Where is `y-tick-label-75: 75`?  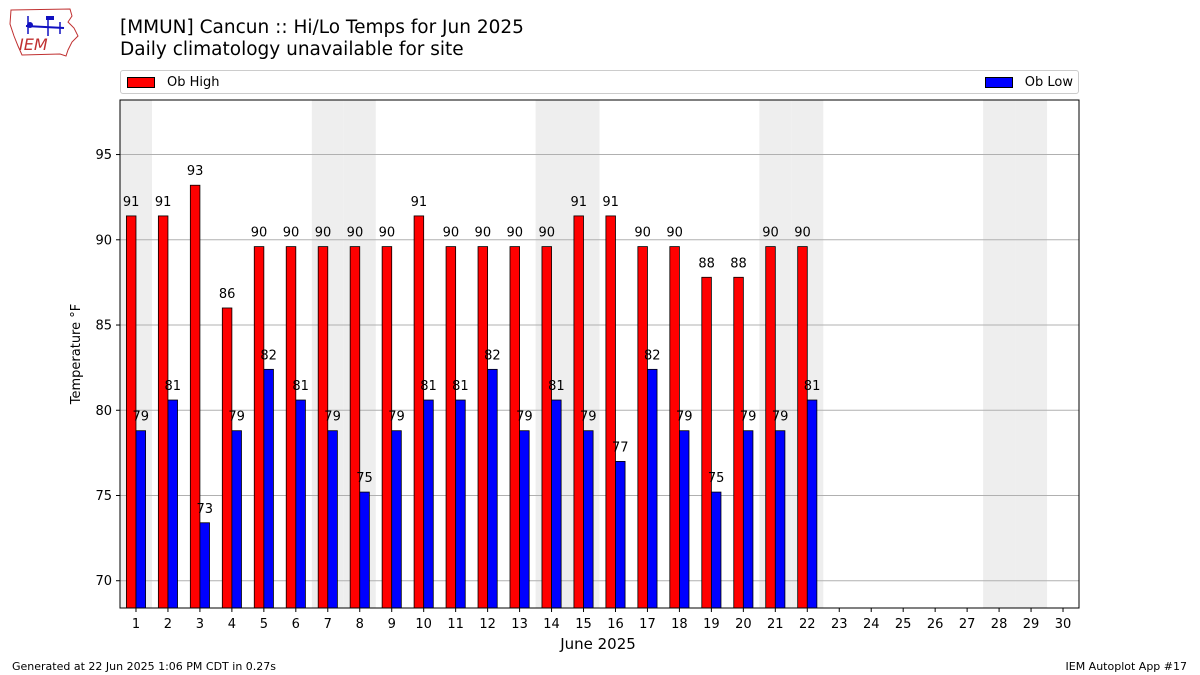 y-tick-label-75: 75 is located at coordinates (103, 496).